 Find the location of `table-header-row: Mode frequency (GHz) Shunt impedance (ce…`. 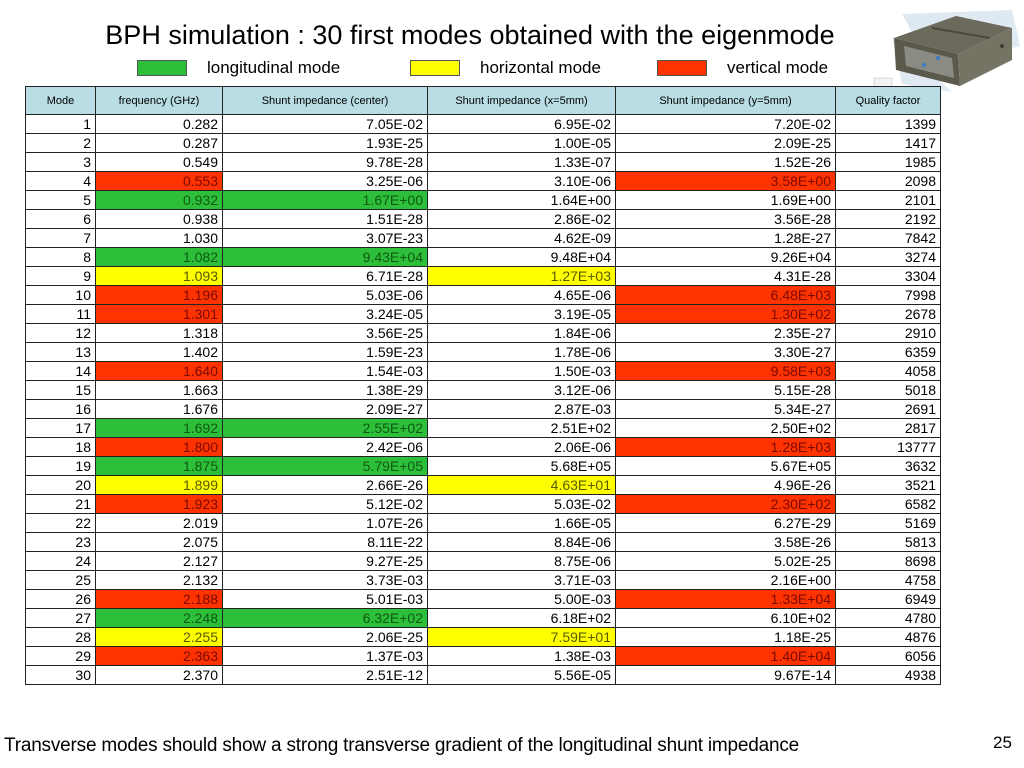

table-header-row: Mode frequency (GHz) Shunt impedance (ce… is located at coordinates (483, 100).